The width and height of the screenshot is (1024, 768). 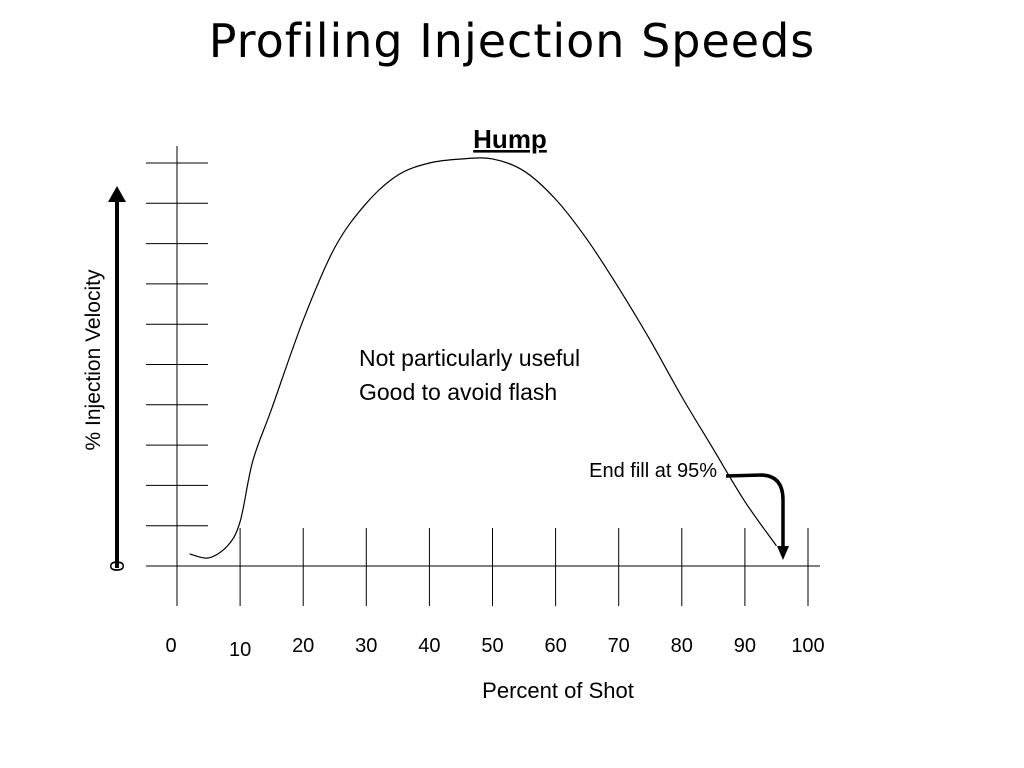 What do you see at coordinates (755, 510) in the screenshot?
I see `end-fill-callout-arrow` at bounding box center [755, 510].